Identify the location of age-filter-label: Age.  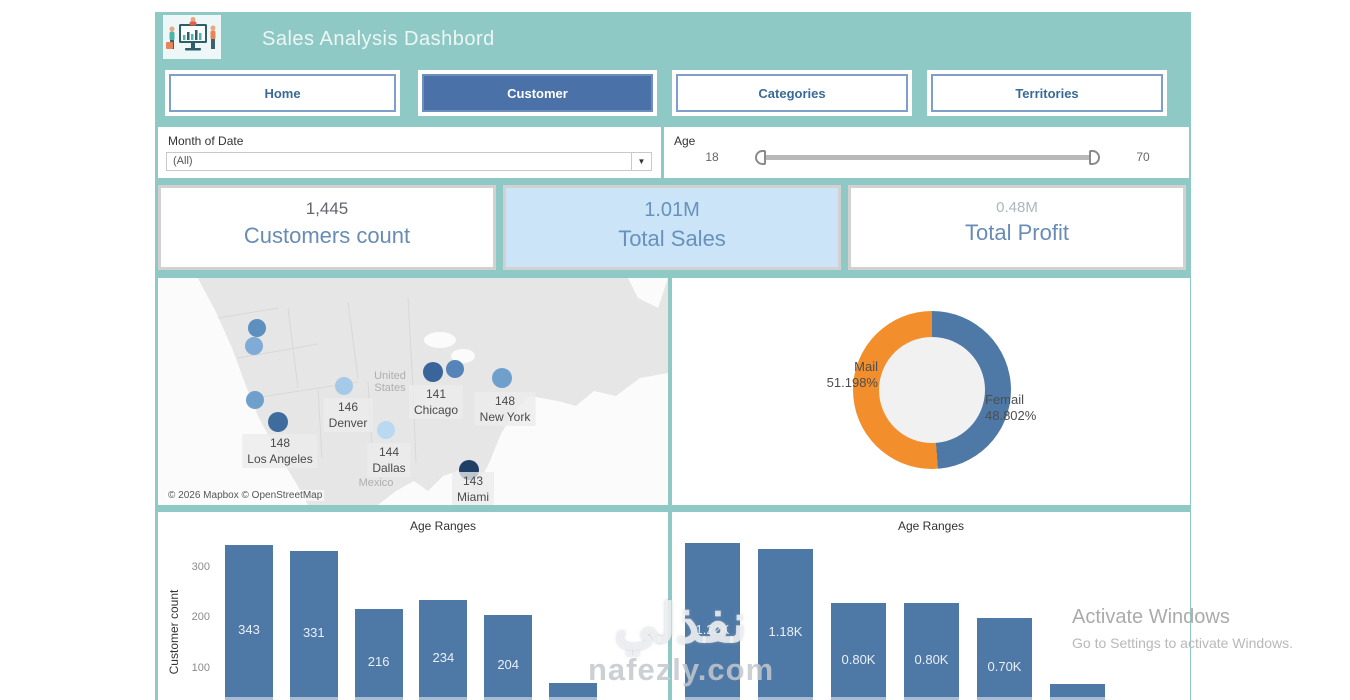
(685, 141).